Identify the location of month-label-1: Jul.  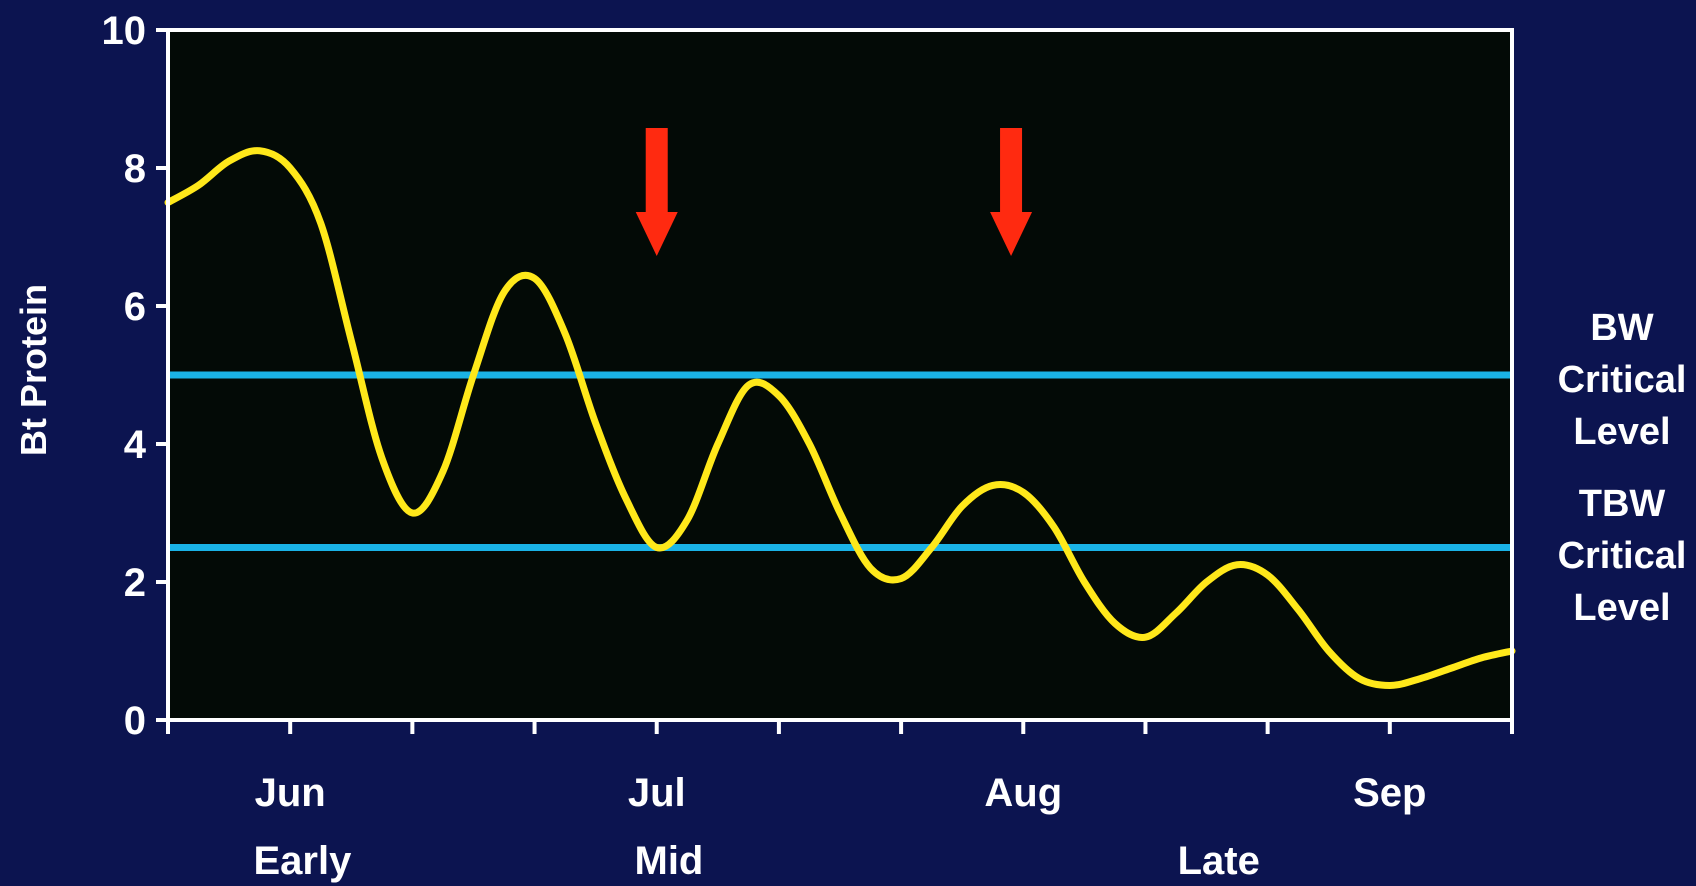
(657, 793).